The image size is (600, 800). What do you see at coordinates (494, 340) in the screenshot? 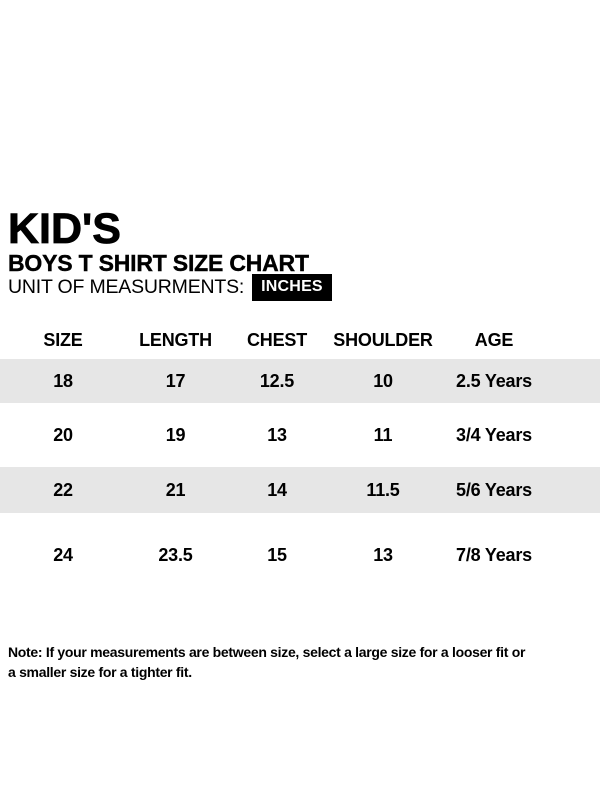
I see `column-header-age: AGE` at bounding box center [494, 340].